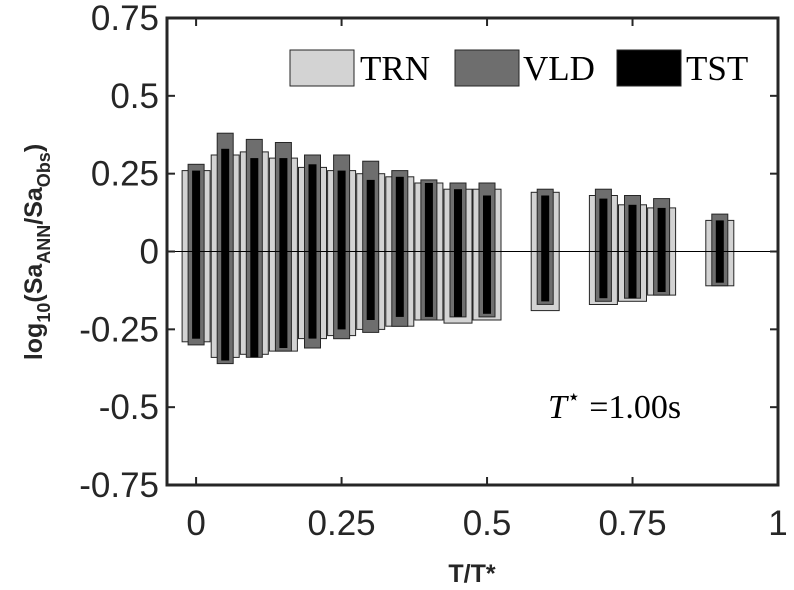 The height and width of the screenshot is (590, 794). I want to click on x-tick-label-1: 0.25, so click(342, 523).